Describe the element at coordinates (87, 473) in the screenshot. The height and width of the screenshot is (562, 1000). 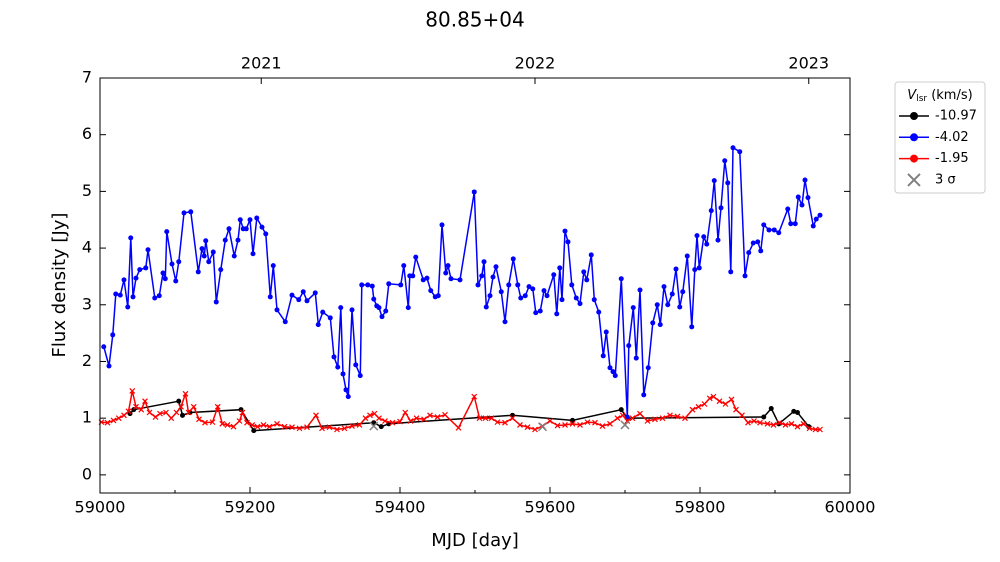
I see `y-tick-label: 0` at that location.